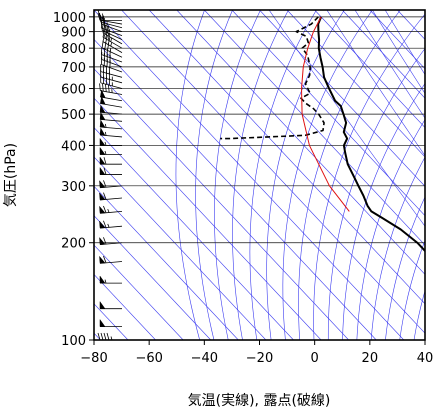 This screenshot has width=436, height=411. I want to click on y-tick-label: 500, so click(73, 115).